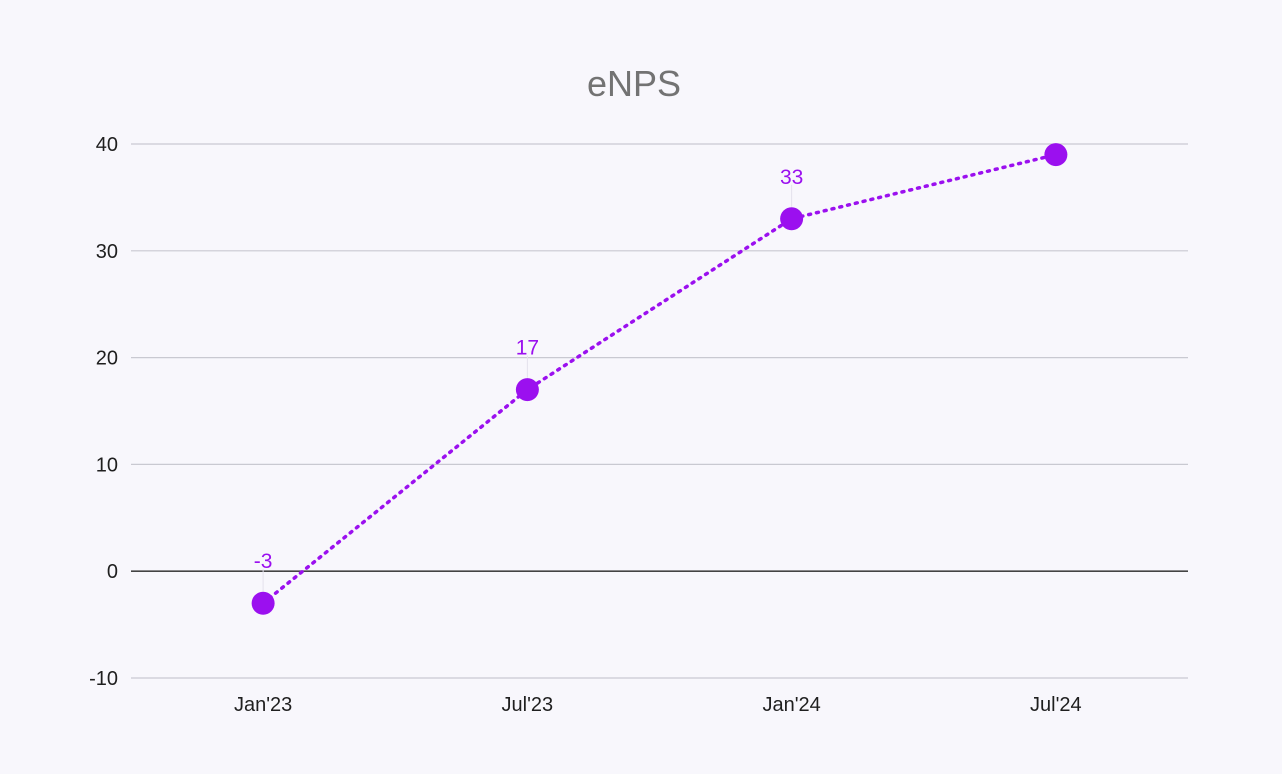 The image size is (1282, 774). I want to click on data-label: -3, so click(263, 561).